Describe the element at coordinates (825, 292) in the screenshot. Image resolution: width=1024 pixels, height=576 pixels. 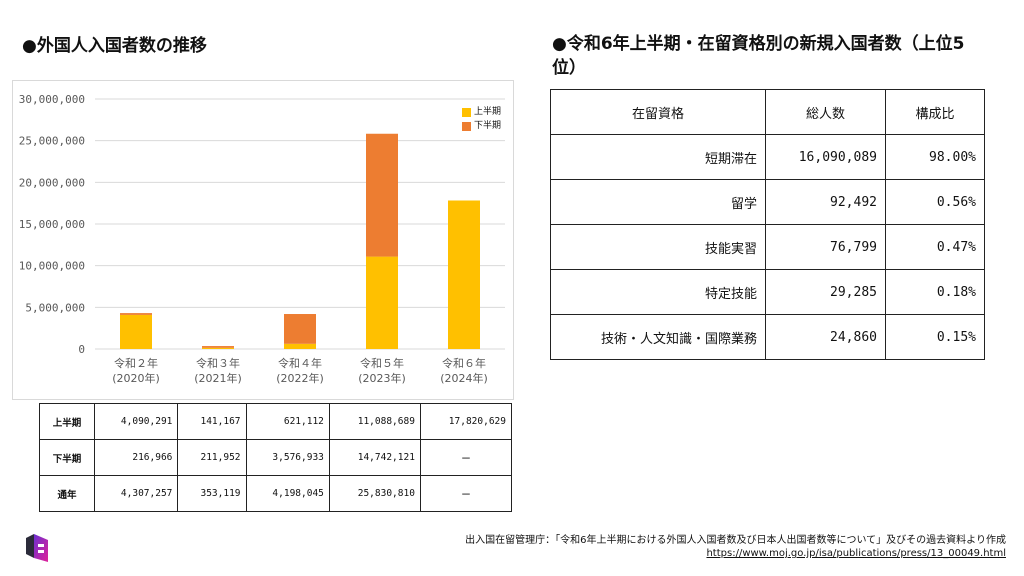
I see `total-cell: 29,285` at that location.